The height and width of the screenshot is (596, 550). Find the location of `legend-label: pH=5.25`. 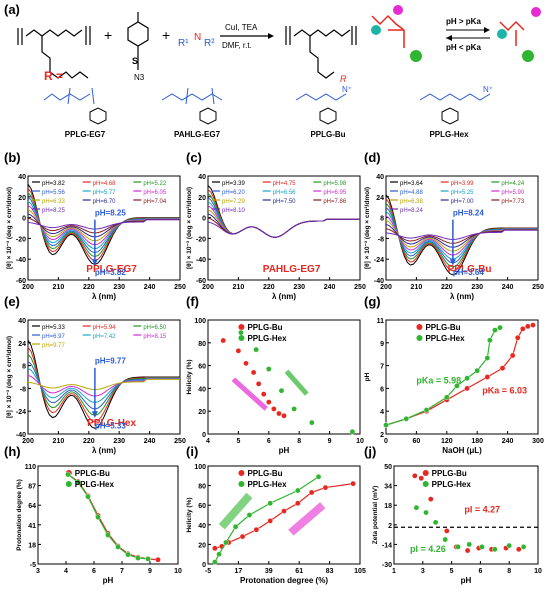

legend-label: pH=5.25 is located at coordinates (463, 193).